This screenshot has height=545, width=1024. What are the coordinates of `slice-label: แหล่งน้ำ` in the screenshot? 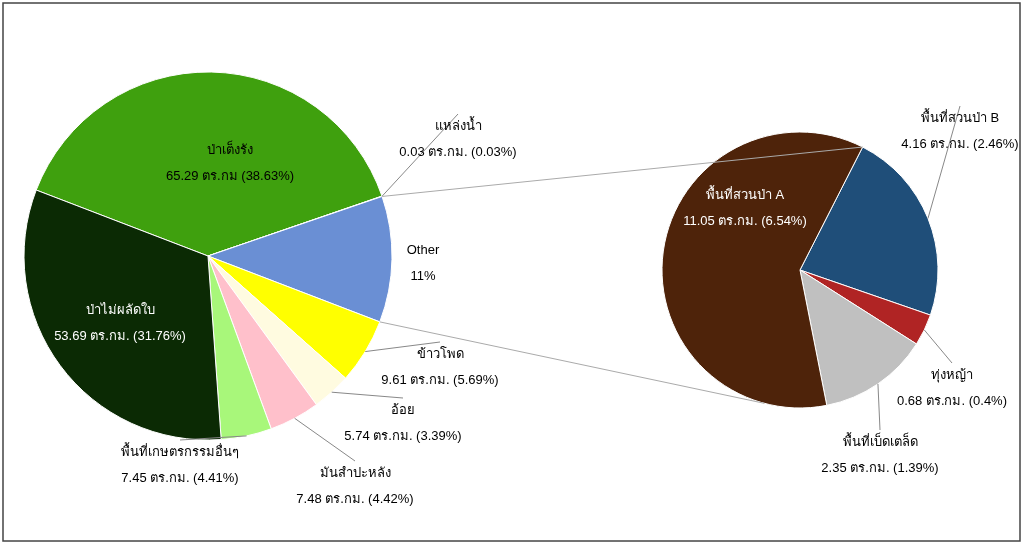 It's located at (458, 124).